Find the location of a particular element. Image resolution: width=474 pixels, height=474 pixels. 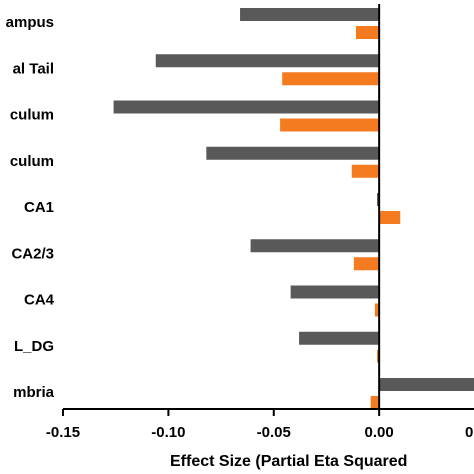

category-label-7: L_DG is located at coordinates (34, 346).